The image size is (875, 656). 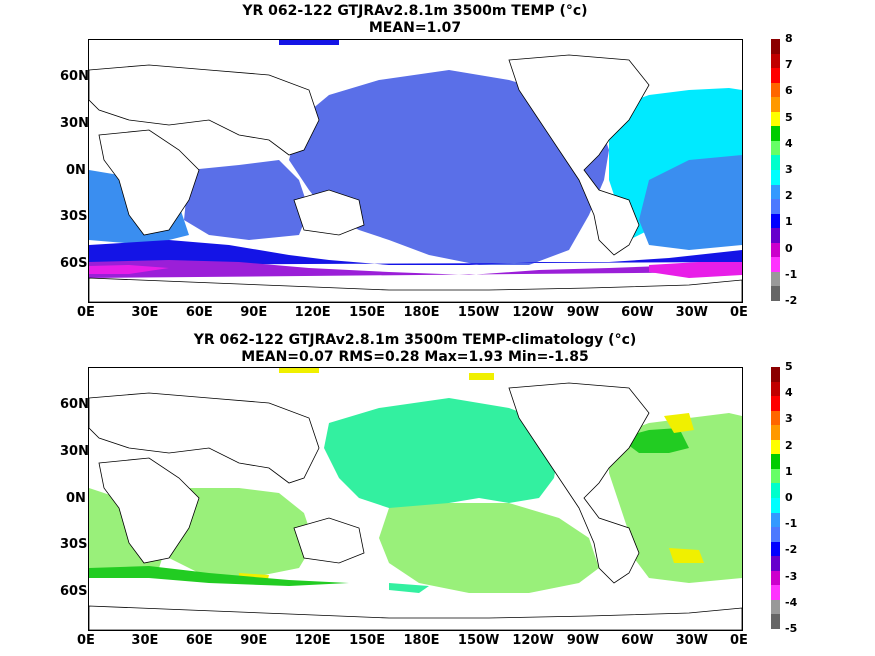 I want to click on top-southern-purple-band, so click(x=415, y=269).